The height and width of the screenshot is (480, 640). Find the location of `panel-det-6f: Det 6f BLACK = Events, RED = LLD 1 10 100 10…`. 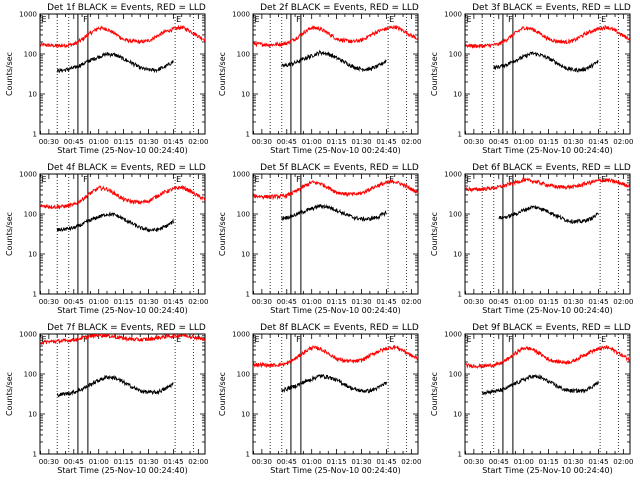

panel-det-6f: Det 6f BLACK = Events, RED = LLD 1 10 100 10… is located at coordinates (531, 239).